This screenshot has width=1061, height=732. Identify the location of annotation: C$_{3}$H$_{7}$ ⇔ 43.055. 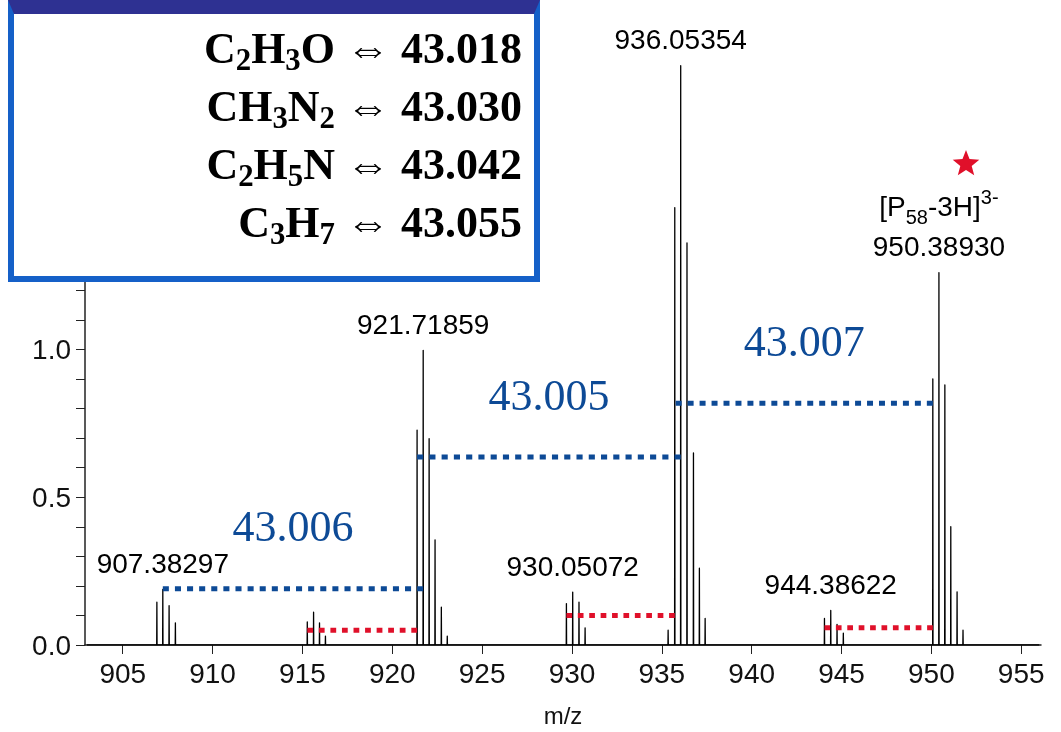
(380, 224).